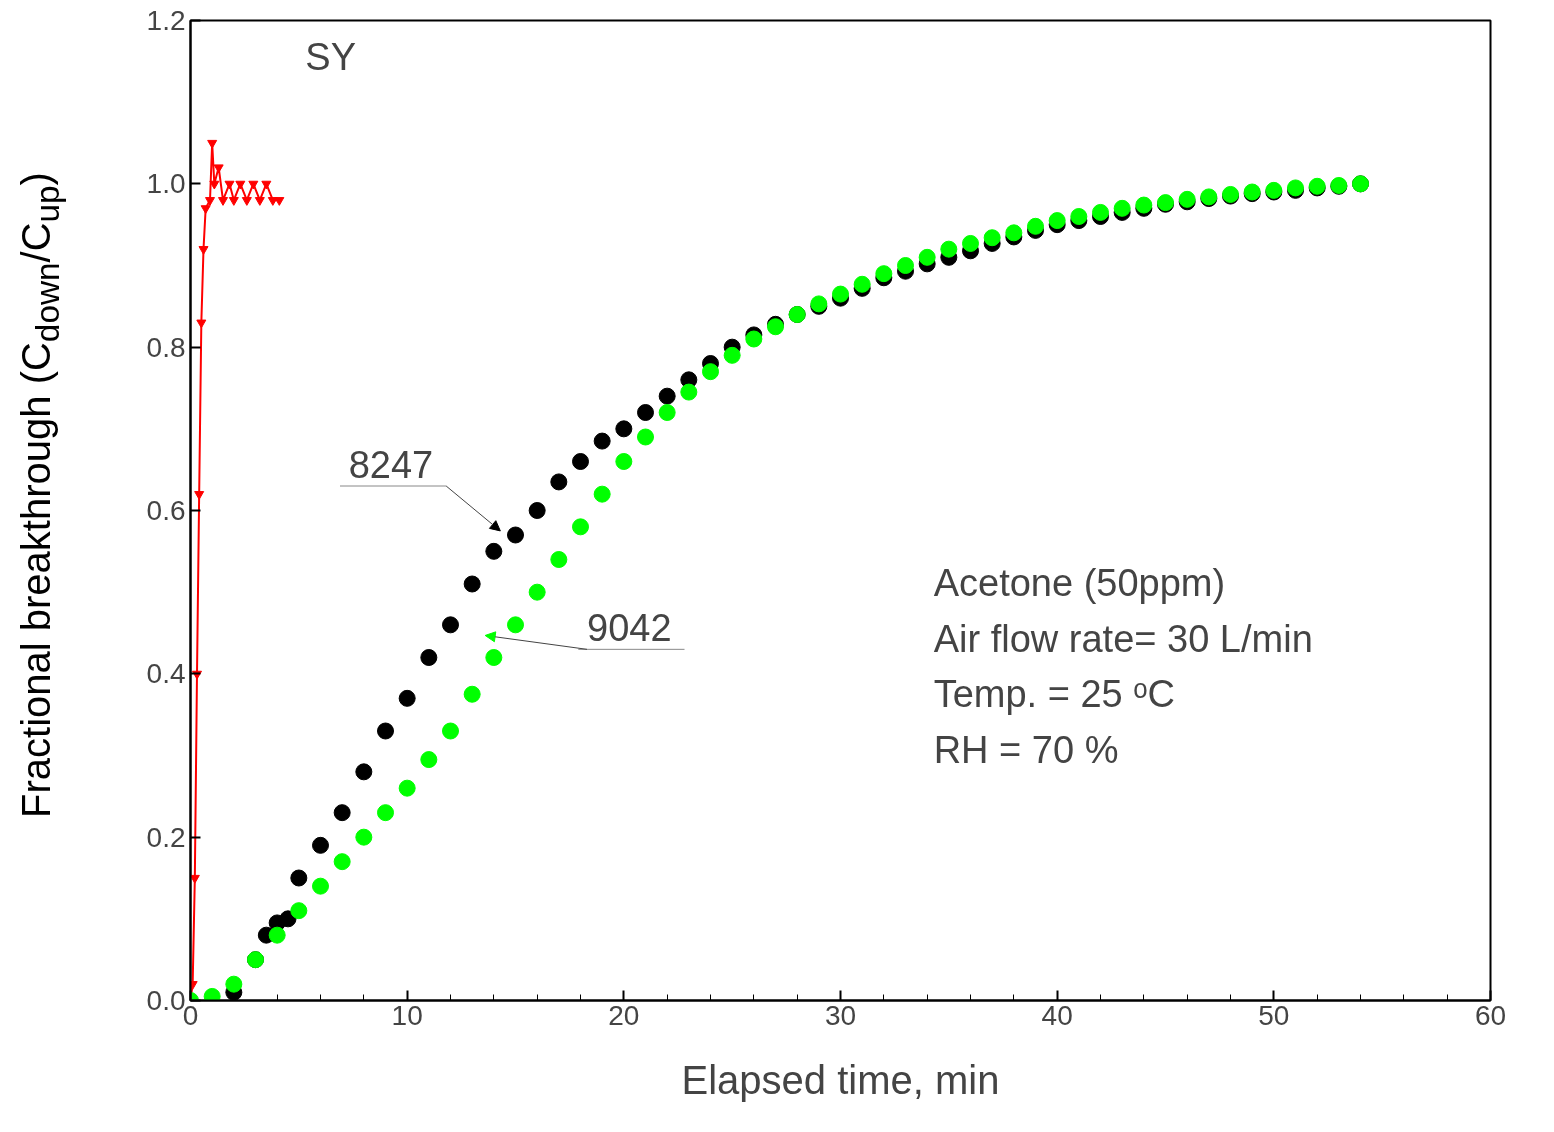  Describe the element at coordinates (391, 464) in the screenshot. I see `text: 8247` at that location.